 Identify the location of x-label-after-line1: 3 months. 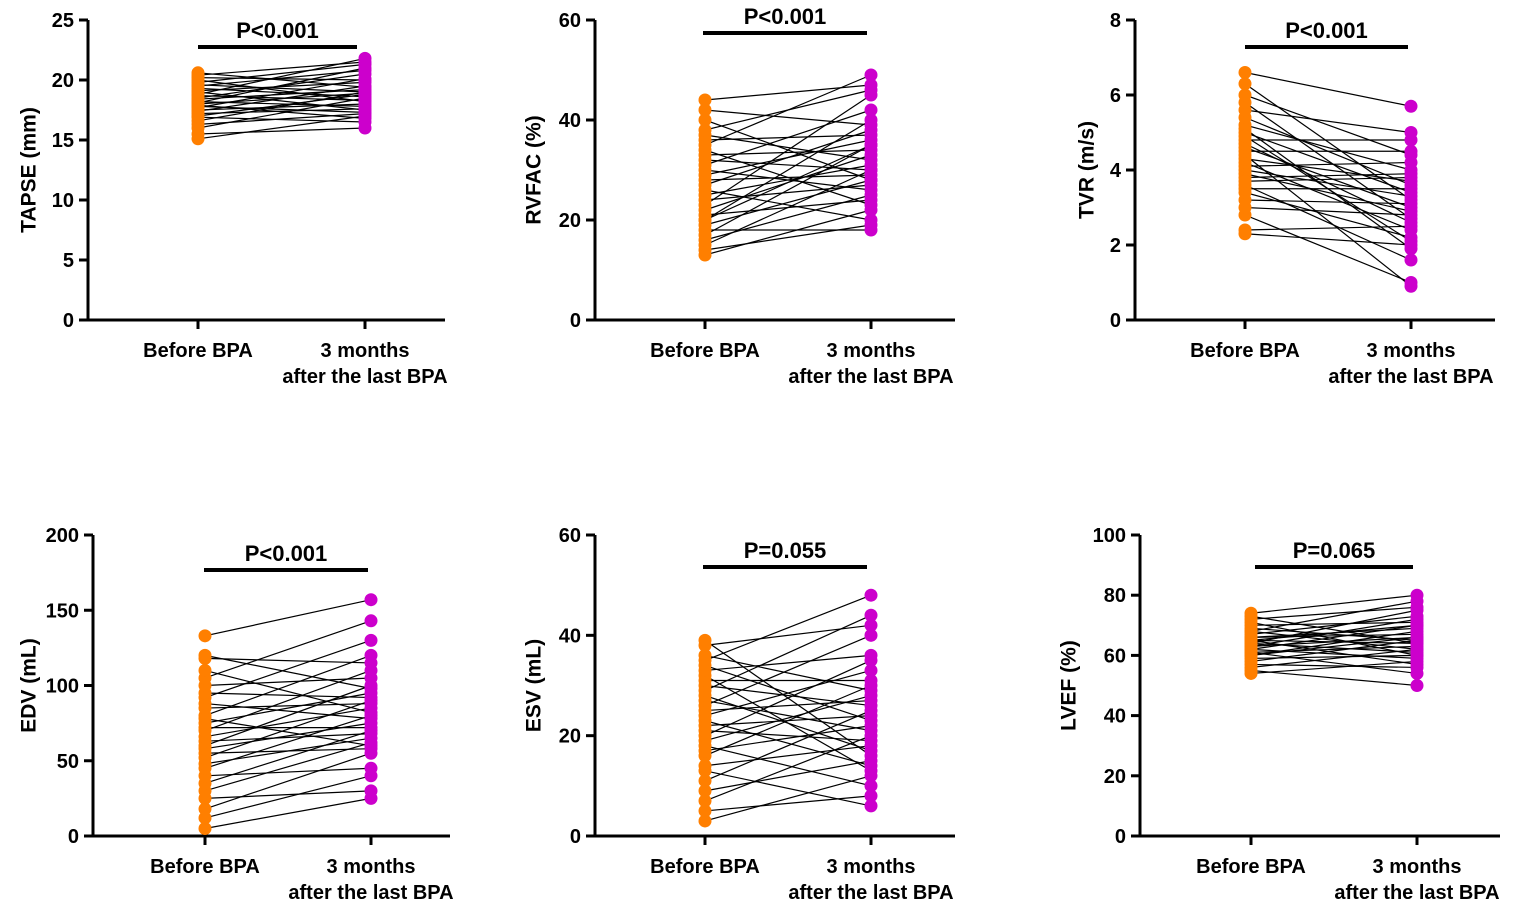
(371, 867).